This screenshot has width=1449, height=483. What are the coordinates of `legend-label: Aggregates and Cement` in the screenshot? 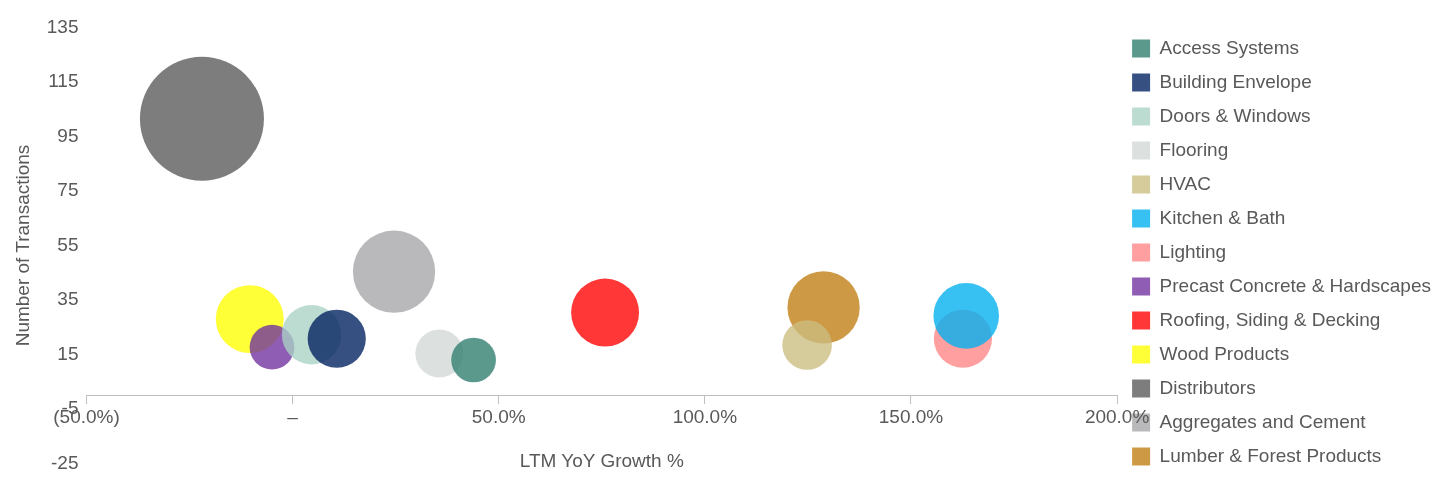 It's located at (1263, 421).